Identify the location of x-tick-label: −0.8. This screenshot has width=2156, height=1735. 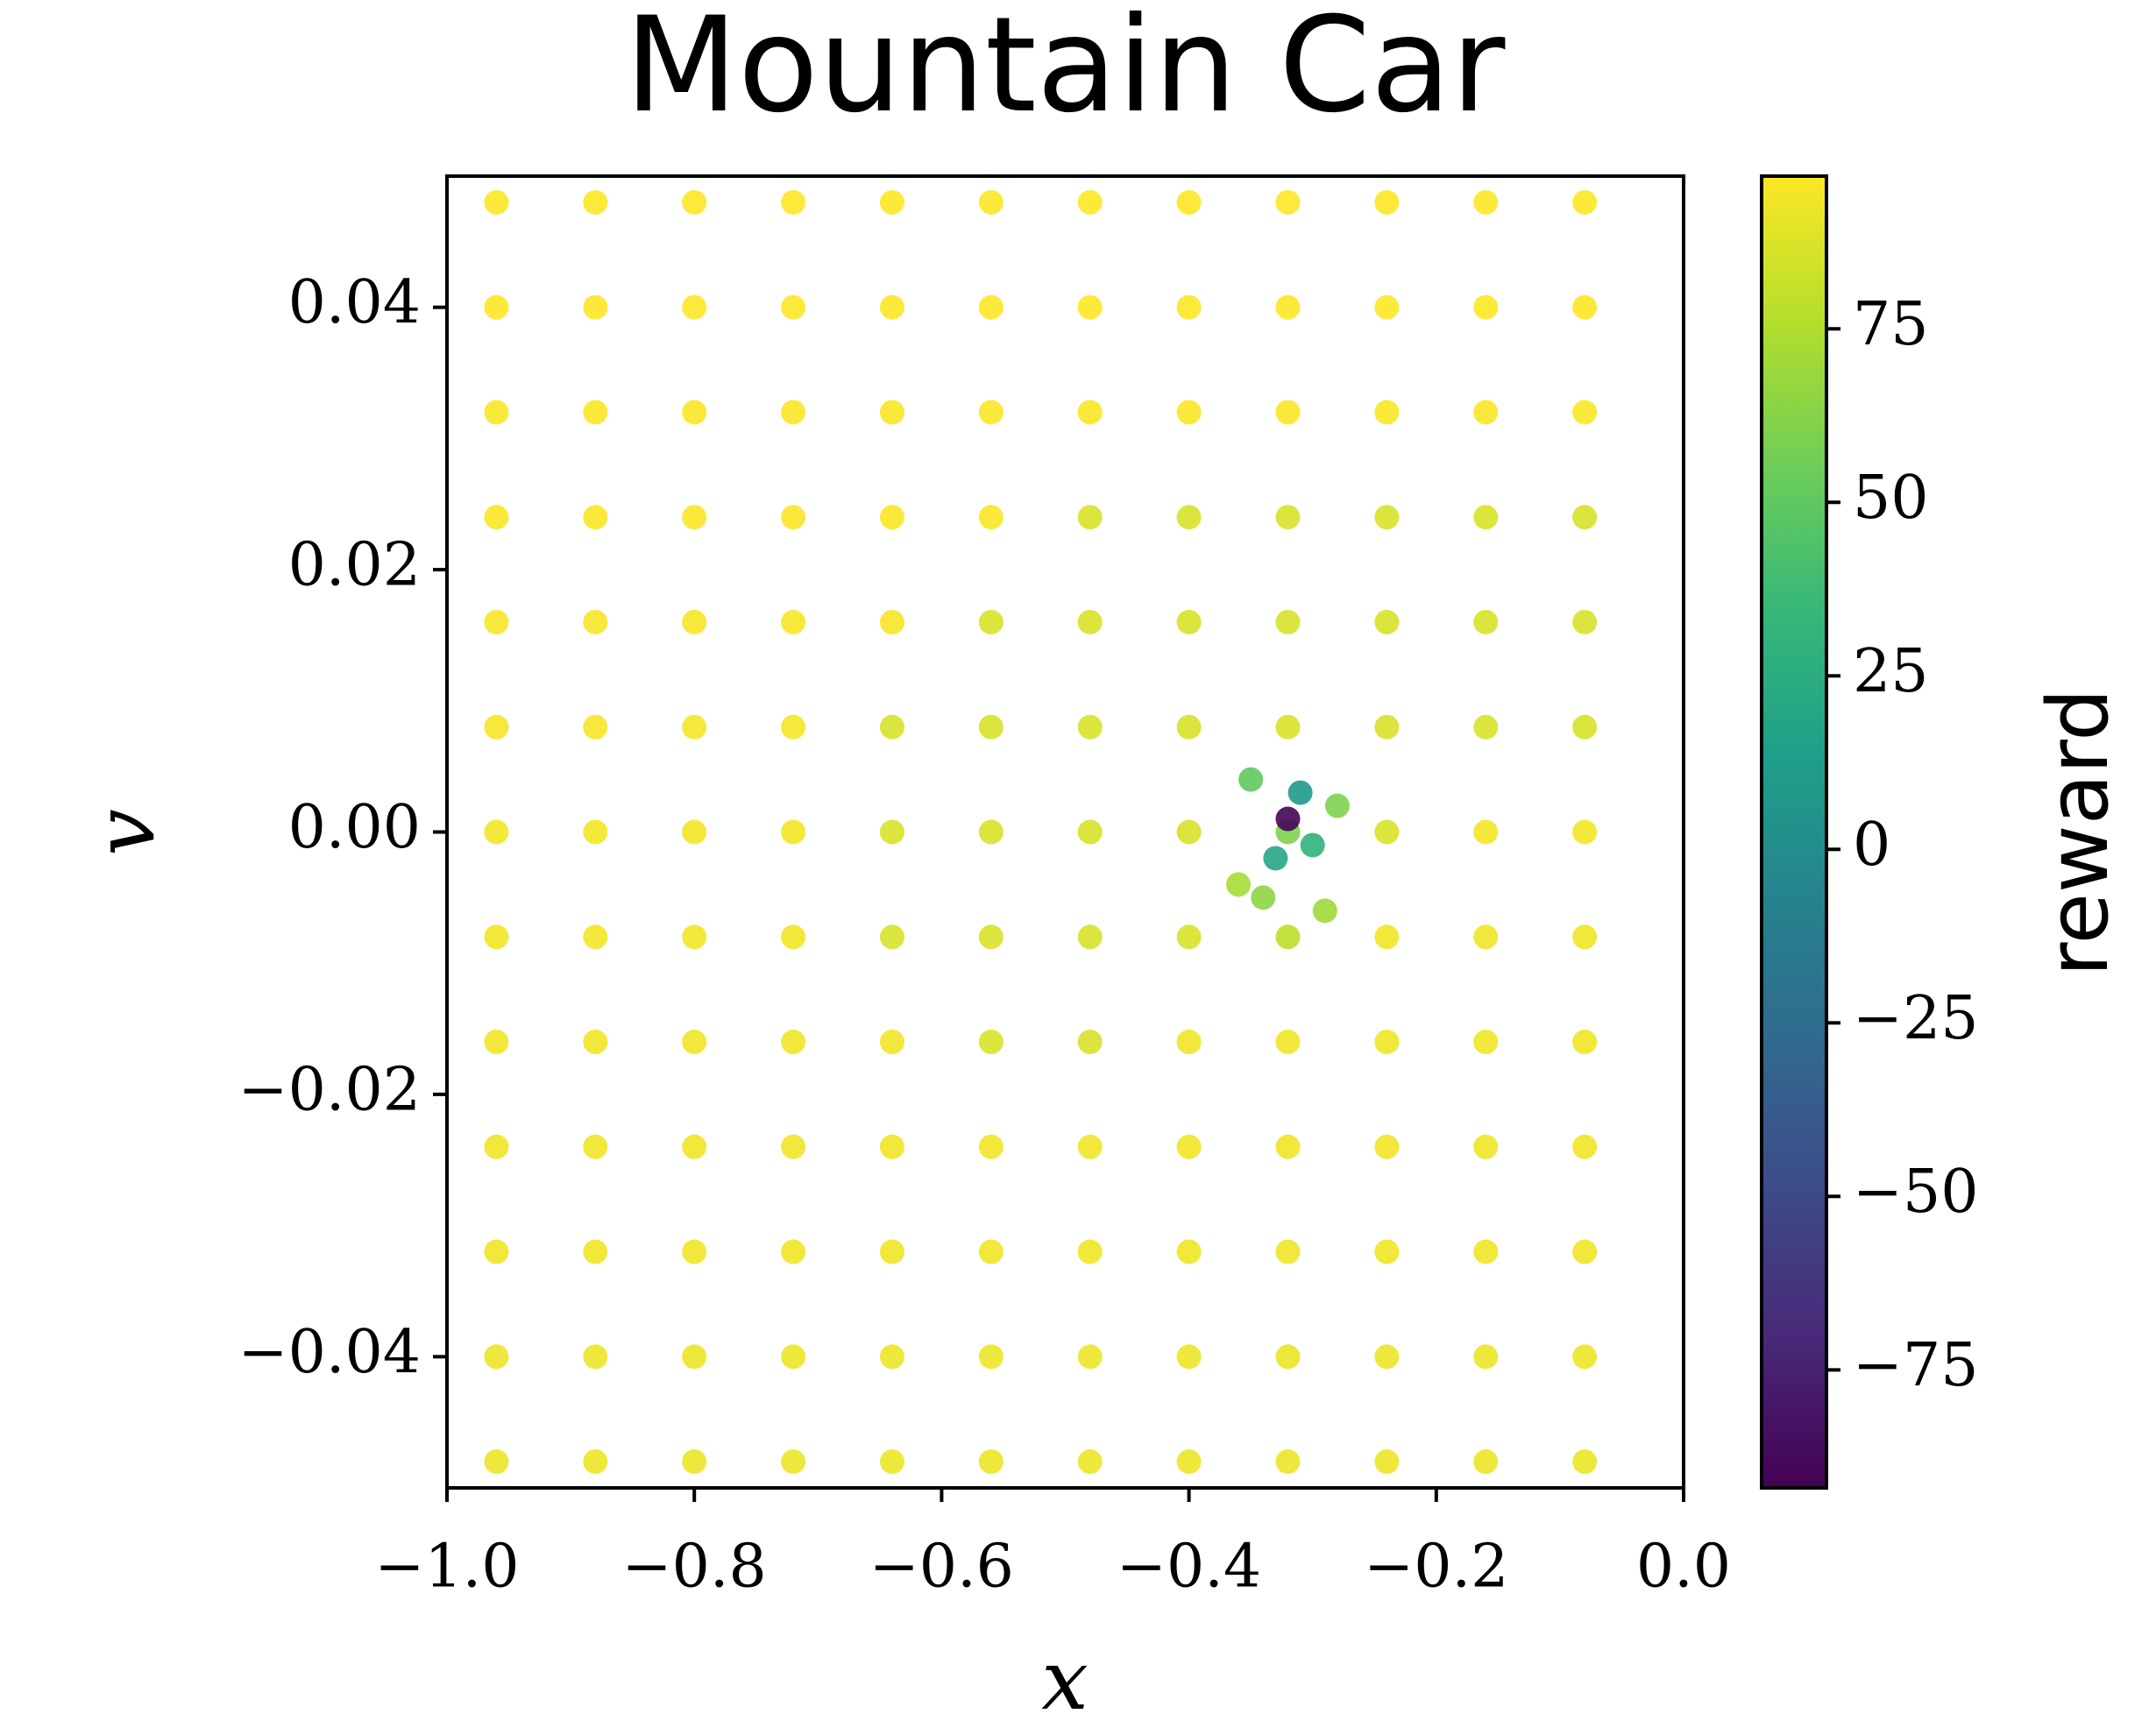
(695, 1567).